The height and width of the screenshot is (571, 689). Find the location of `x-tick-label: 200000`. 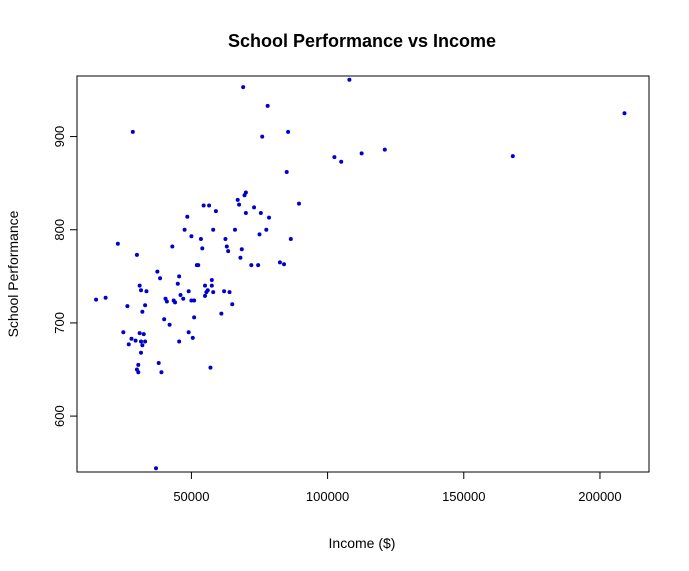

x-tick-label: 200000 is located at coordinates (599, 496).